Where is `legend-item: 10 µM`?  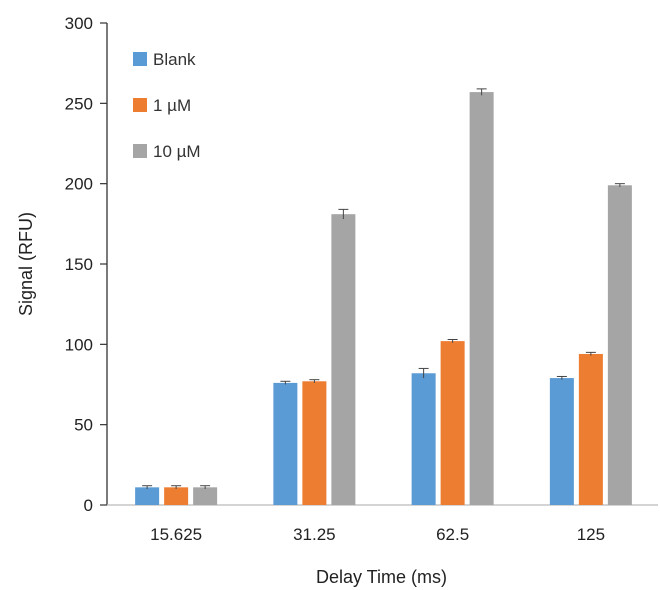
legend-item: 10 µM is located at coordinates (167, 151).